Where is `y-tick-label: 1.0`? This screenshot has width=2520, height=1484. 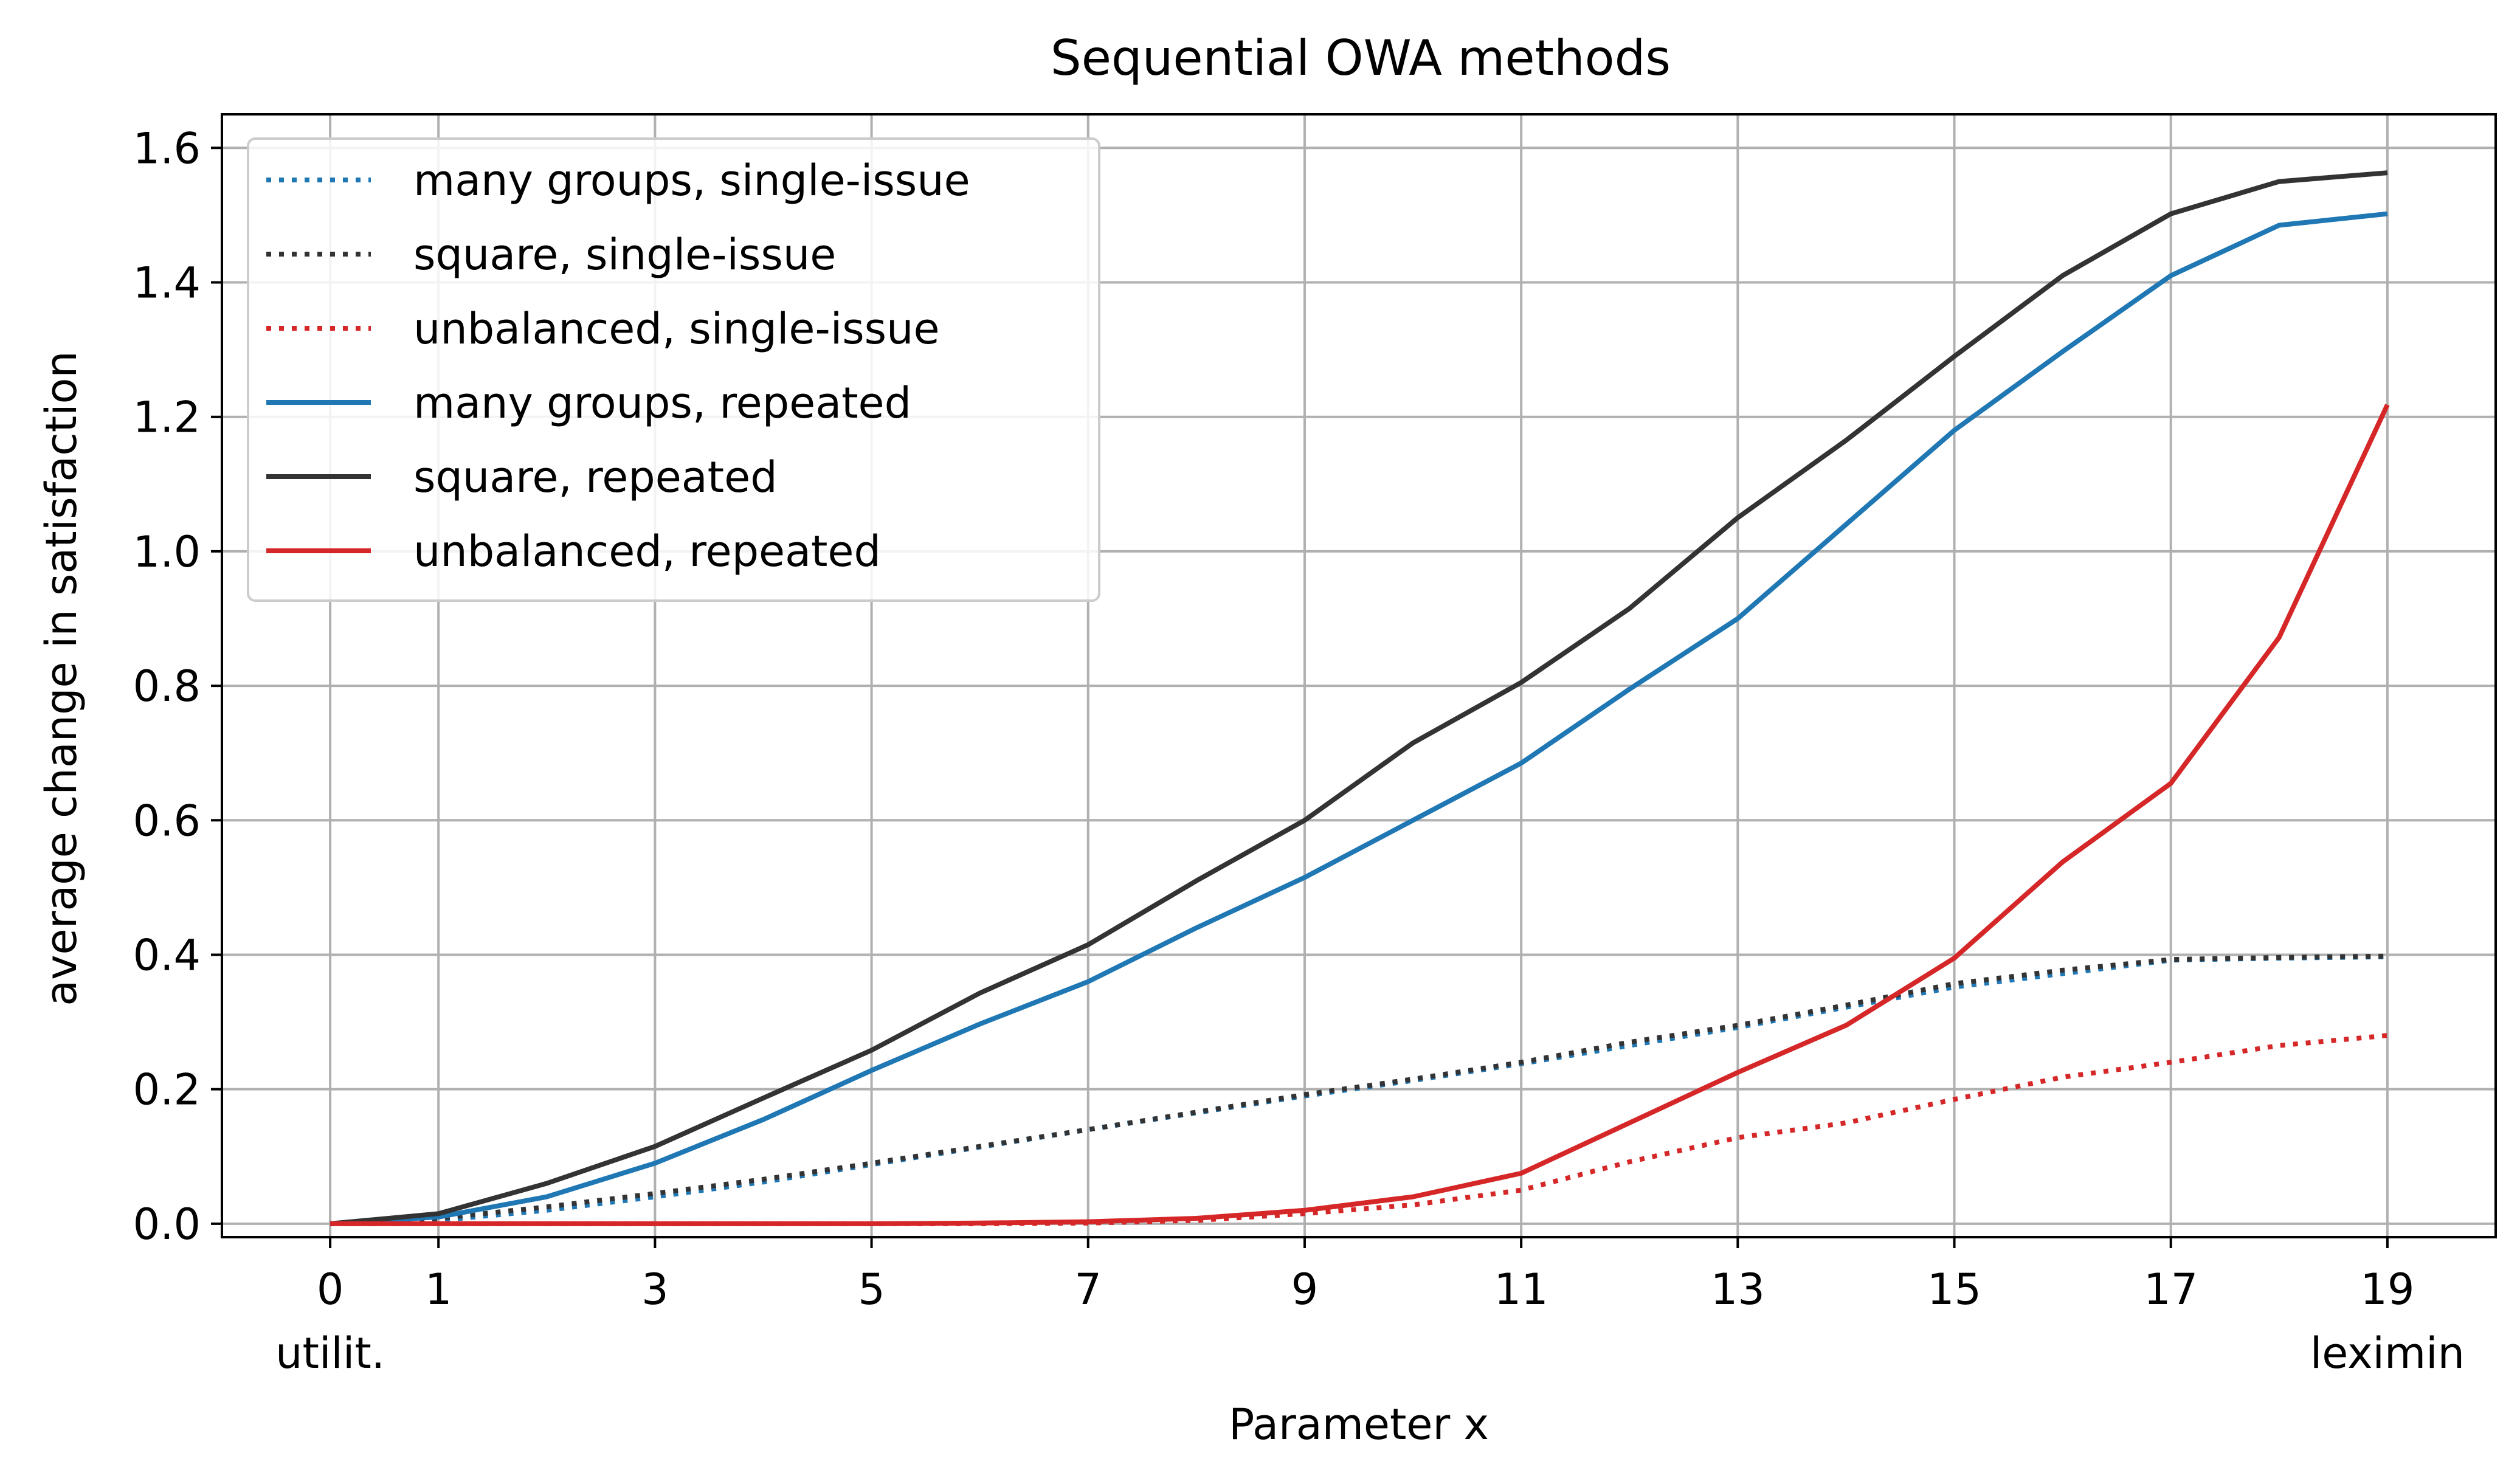 y-tick-label: 1.0 is located at coordinates (167, 552).